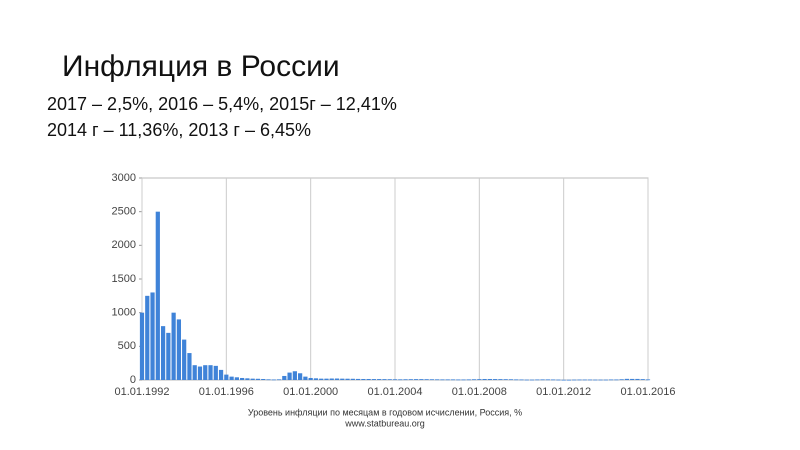 This screenshot has height=450, width=800. What do you see at coordinates (141, 392) in the screenshot?
I see `x-tick-label: 01.01.1992` at bounding box center [141, 392].